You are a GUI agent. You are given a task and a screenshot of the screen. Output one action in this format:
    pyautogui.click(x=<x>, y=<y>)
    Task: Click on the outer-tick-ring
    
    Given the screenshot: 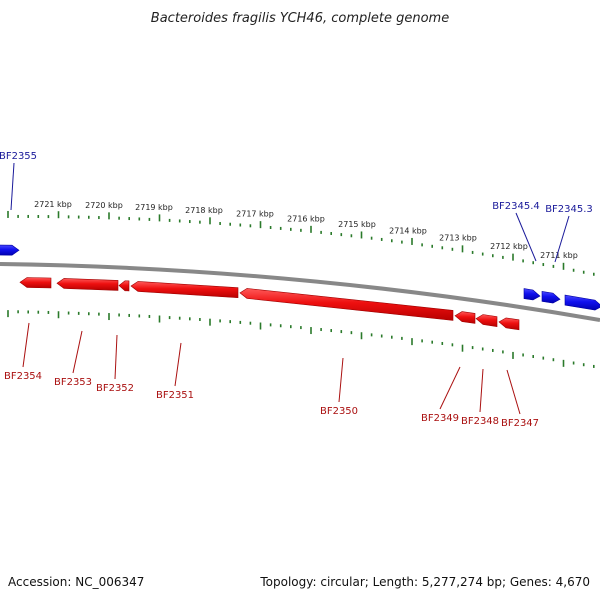 What is the action you would take?
    pyautogui.click(x=301, y=243)
    